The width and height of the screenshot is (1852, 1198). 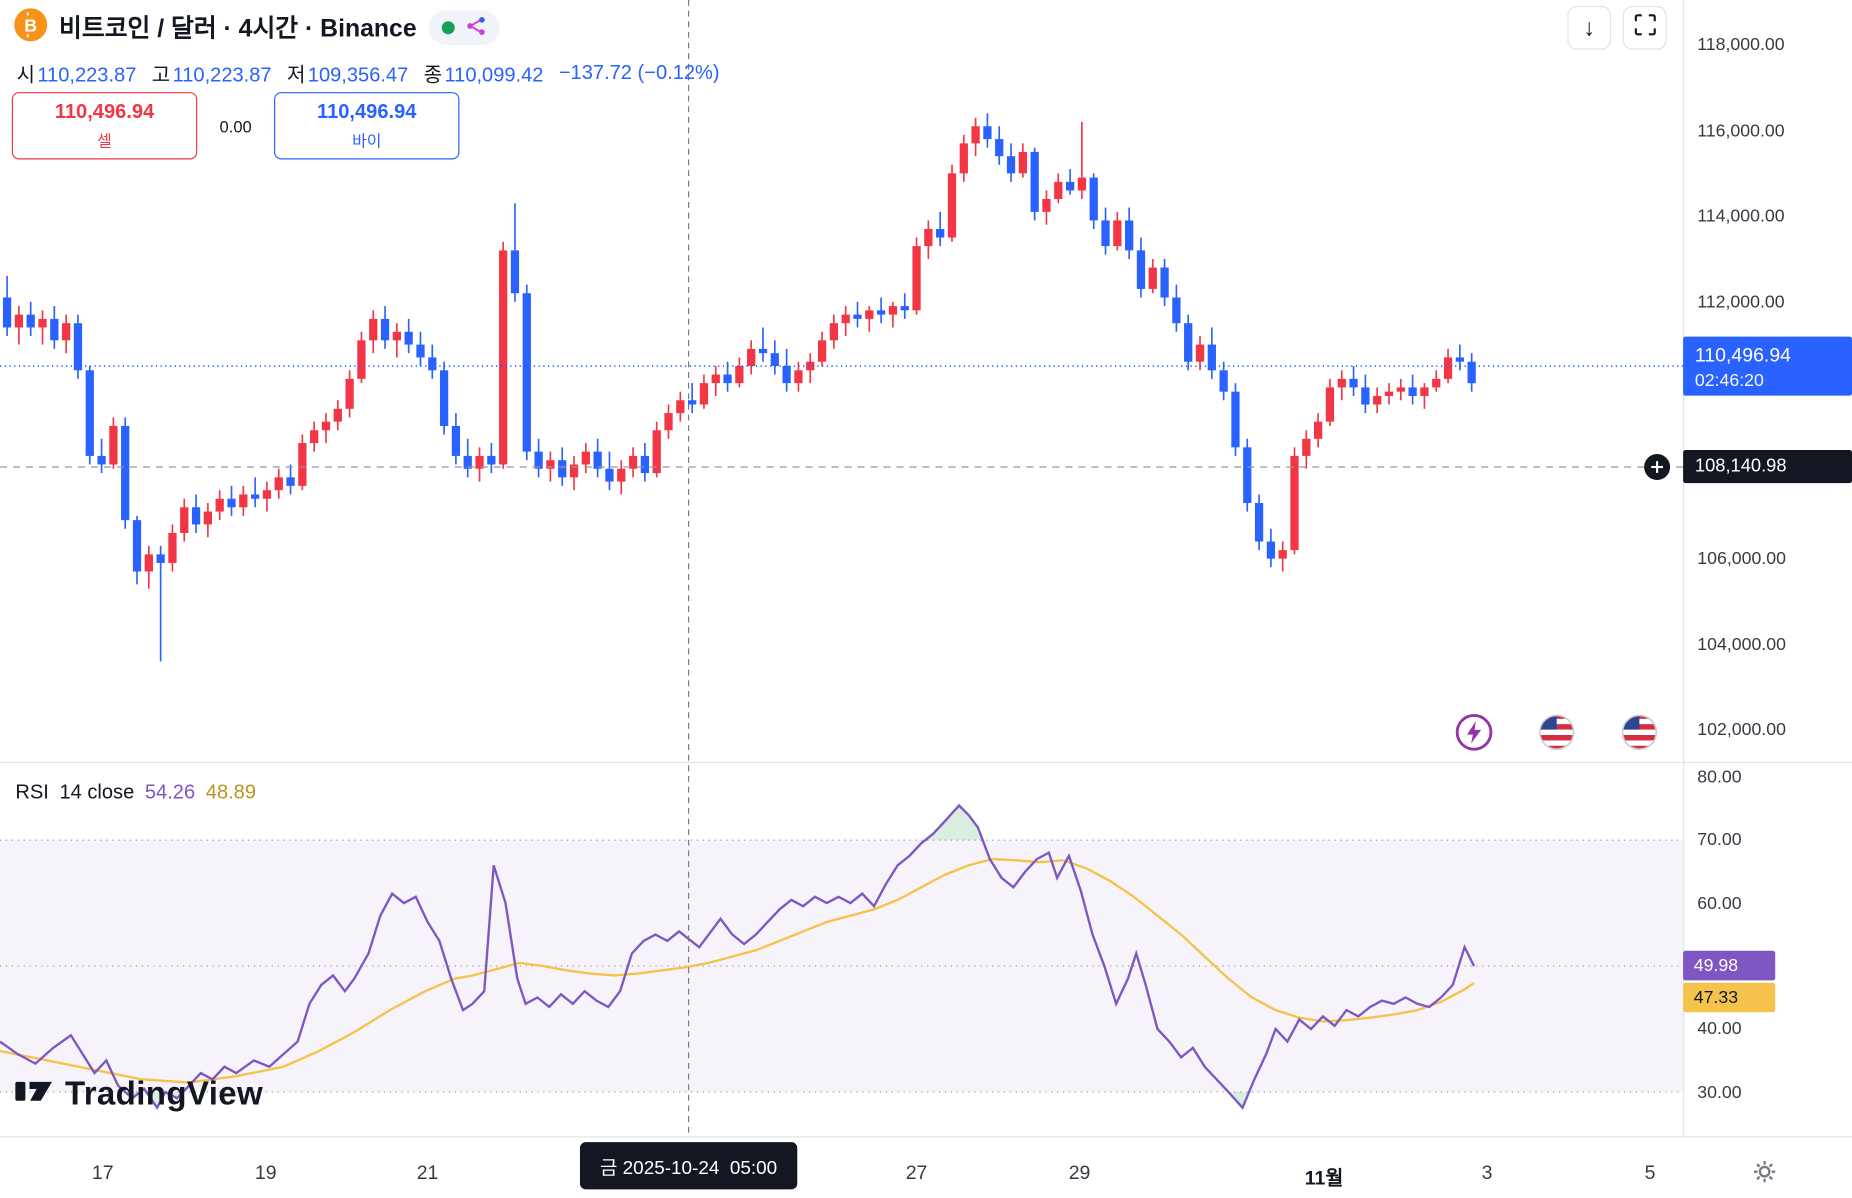 I want to click on current-price-value: 110,496.94, so click(x=1743, y=355).